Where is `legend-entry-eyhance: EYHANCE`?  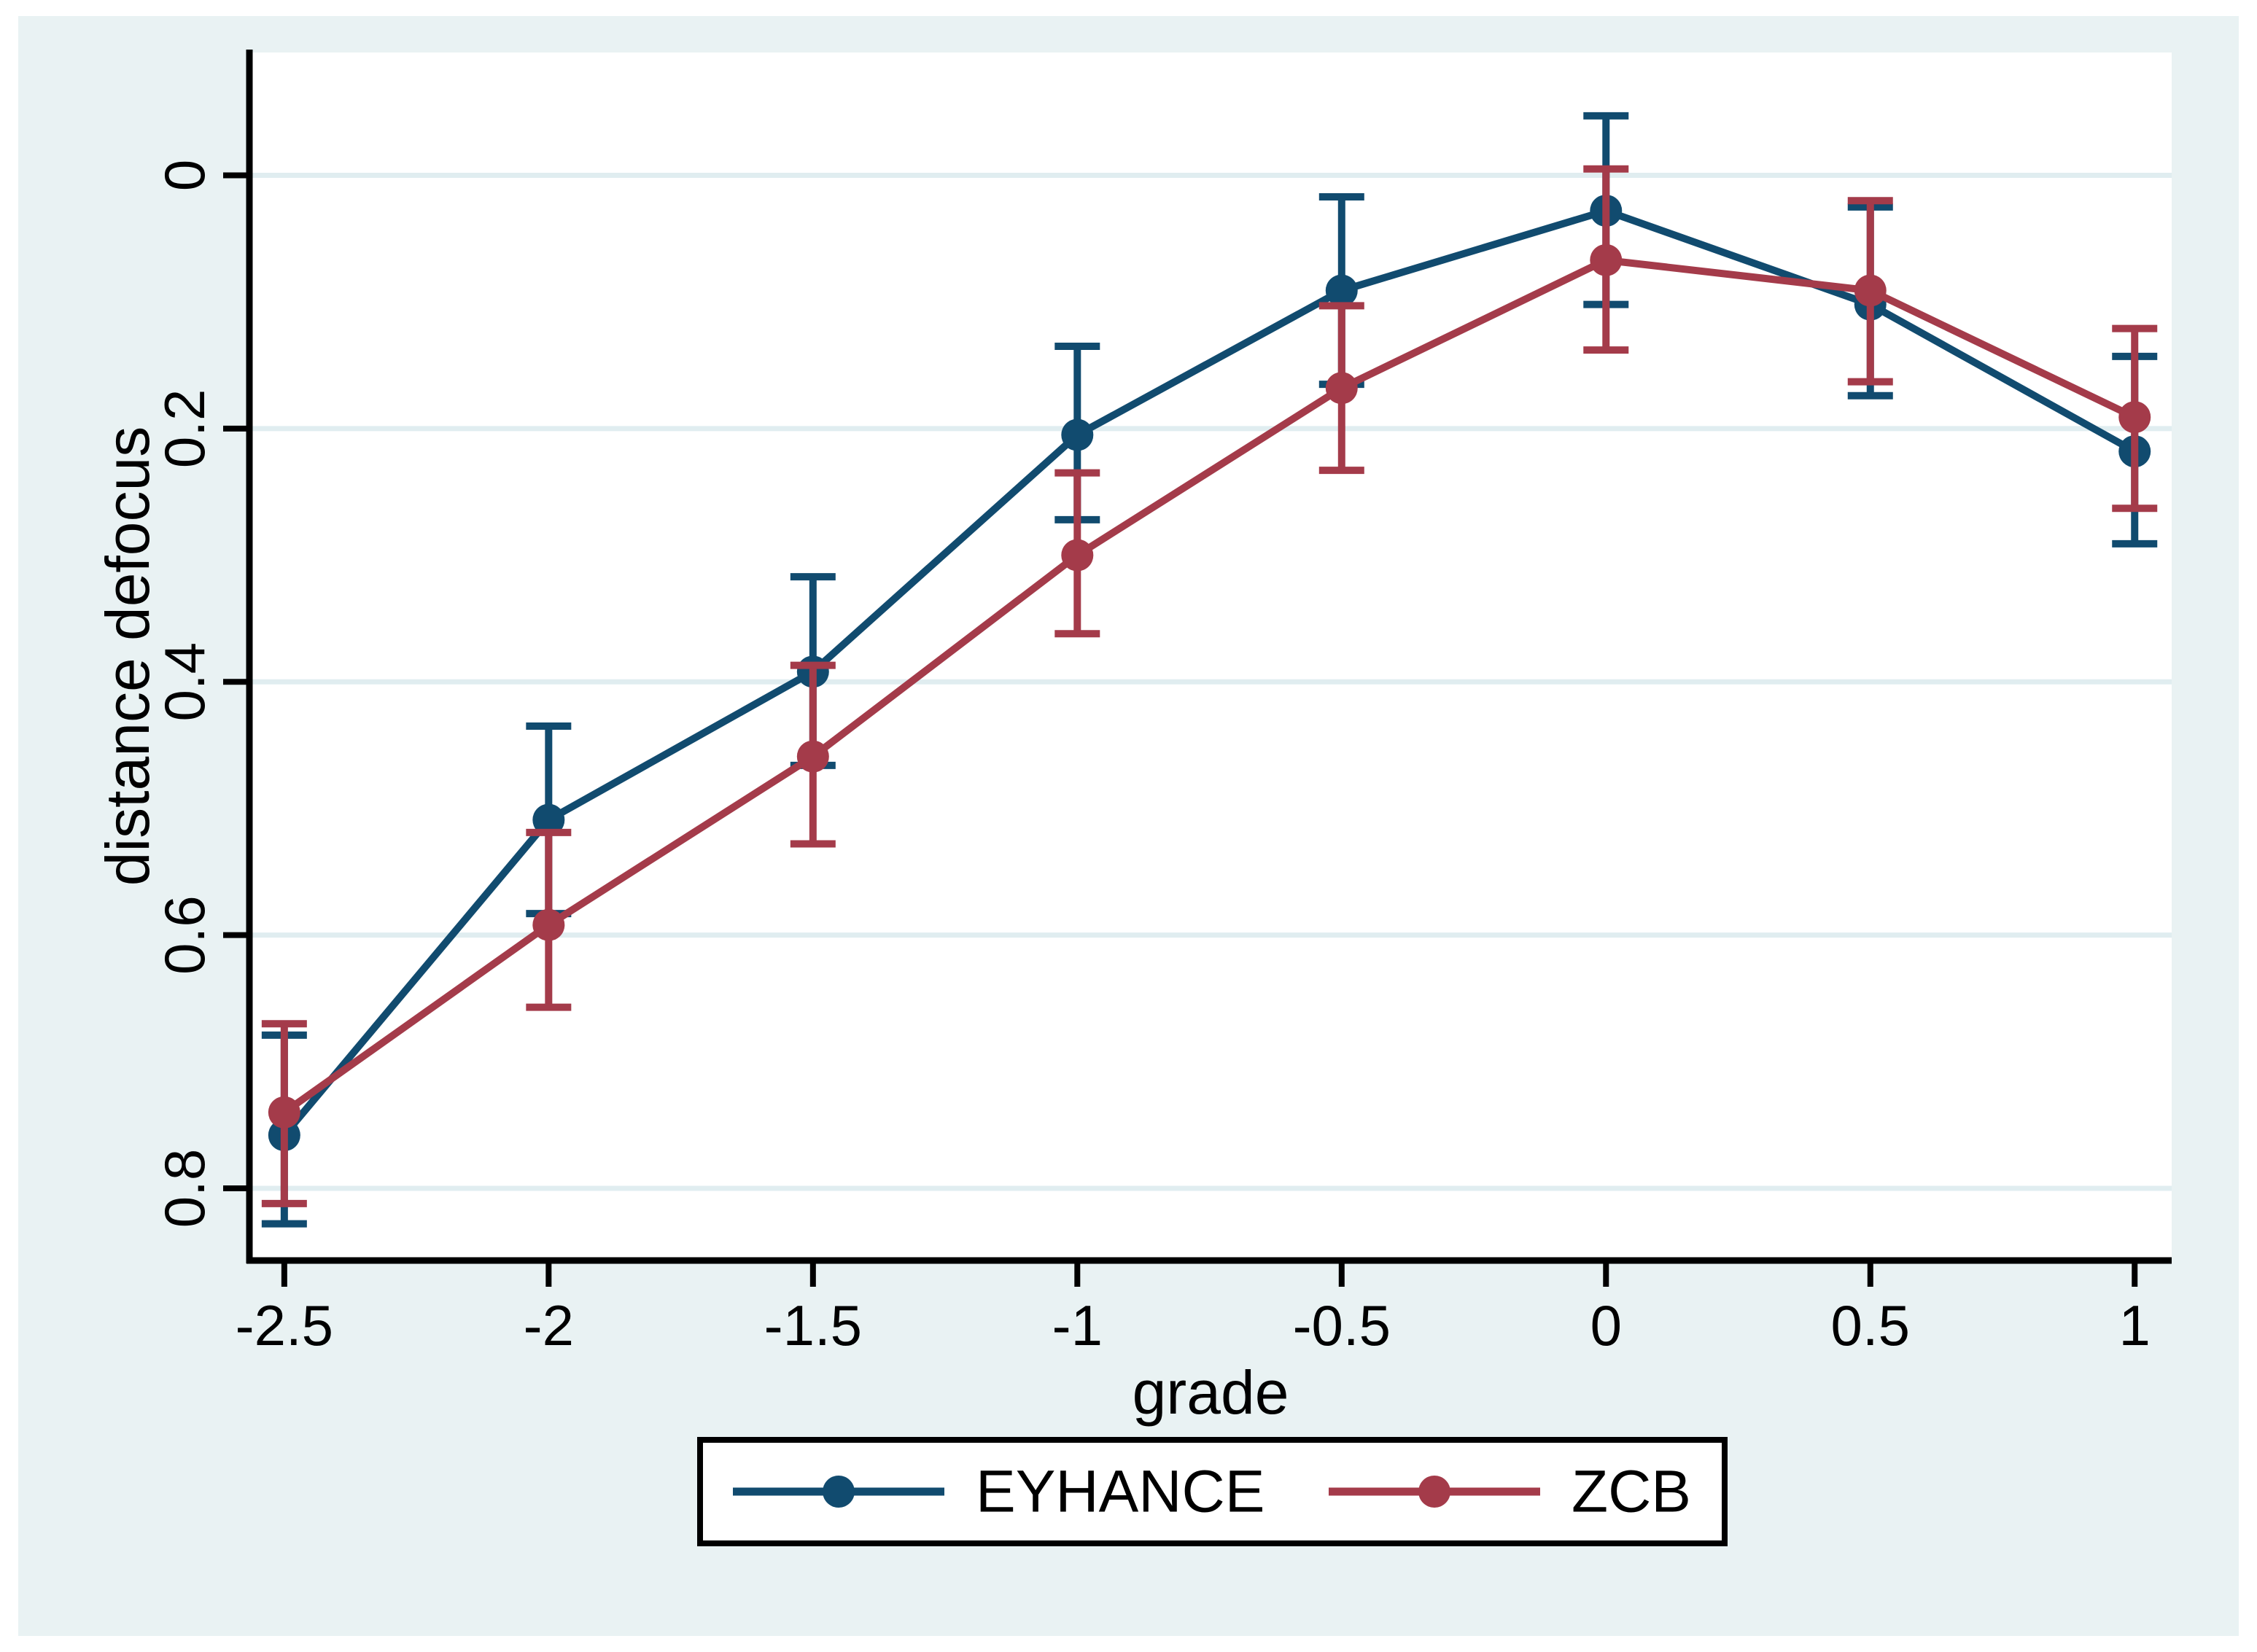
legend-entry-eyhance: EYHANCE is located at coordinates (999, 1492).